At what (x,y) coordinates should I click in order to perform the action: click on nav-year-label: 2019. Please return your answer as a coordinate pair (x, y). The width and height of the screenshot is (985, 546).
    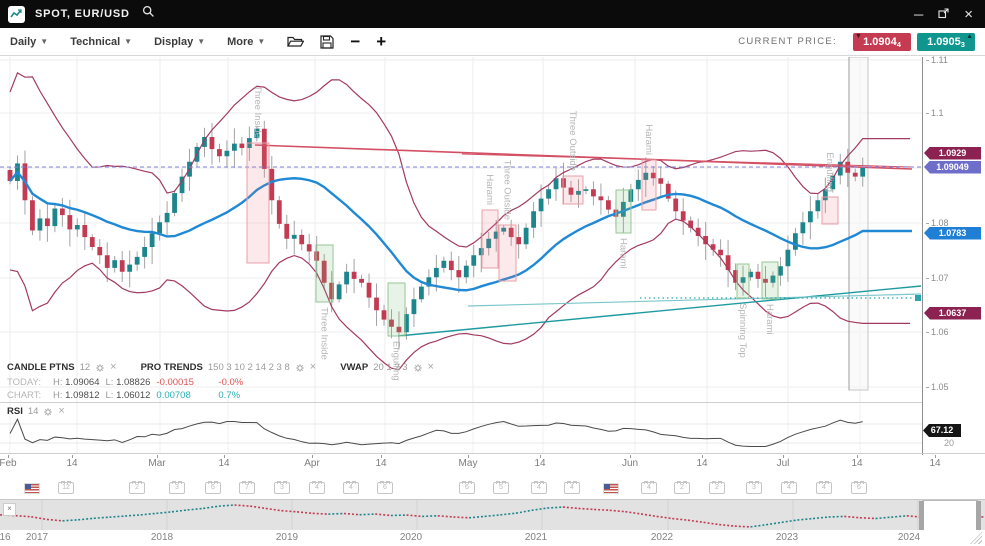
    Looking at the image, I should click on (287, 537).